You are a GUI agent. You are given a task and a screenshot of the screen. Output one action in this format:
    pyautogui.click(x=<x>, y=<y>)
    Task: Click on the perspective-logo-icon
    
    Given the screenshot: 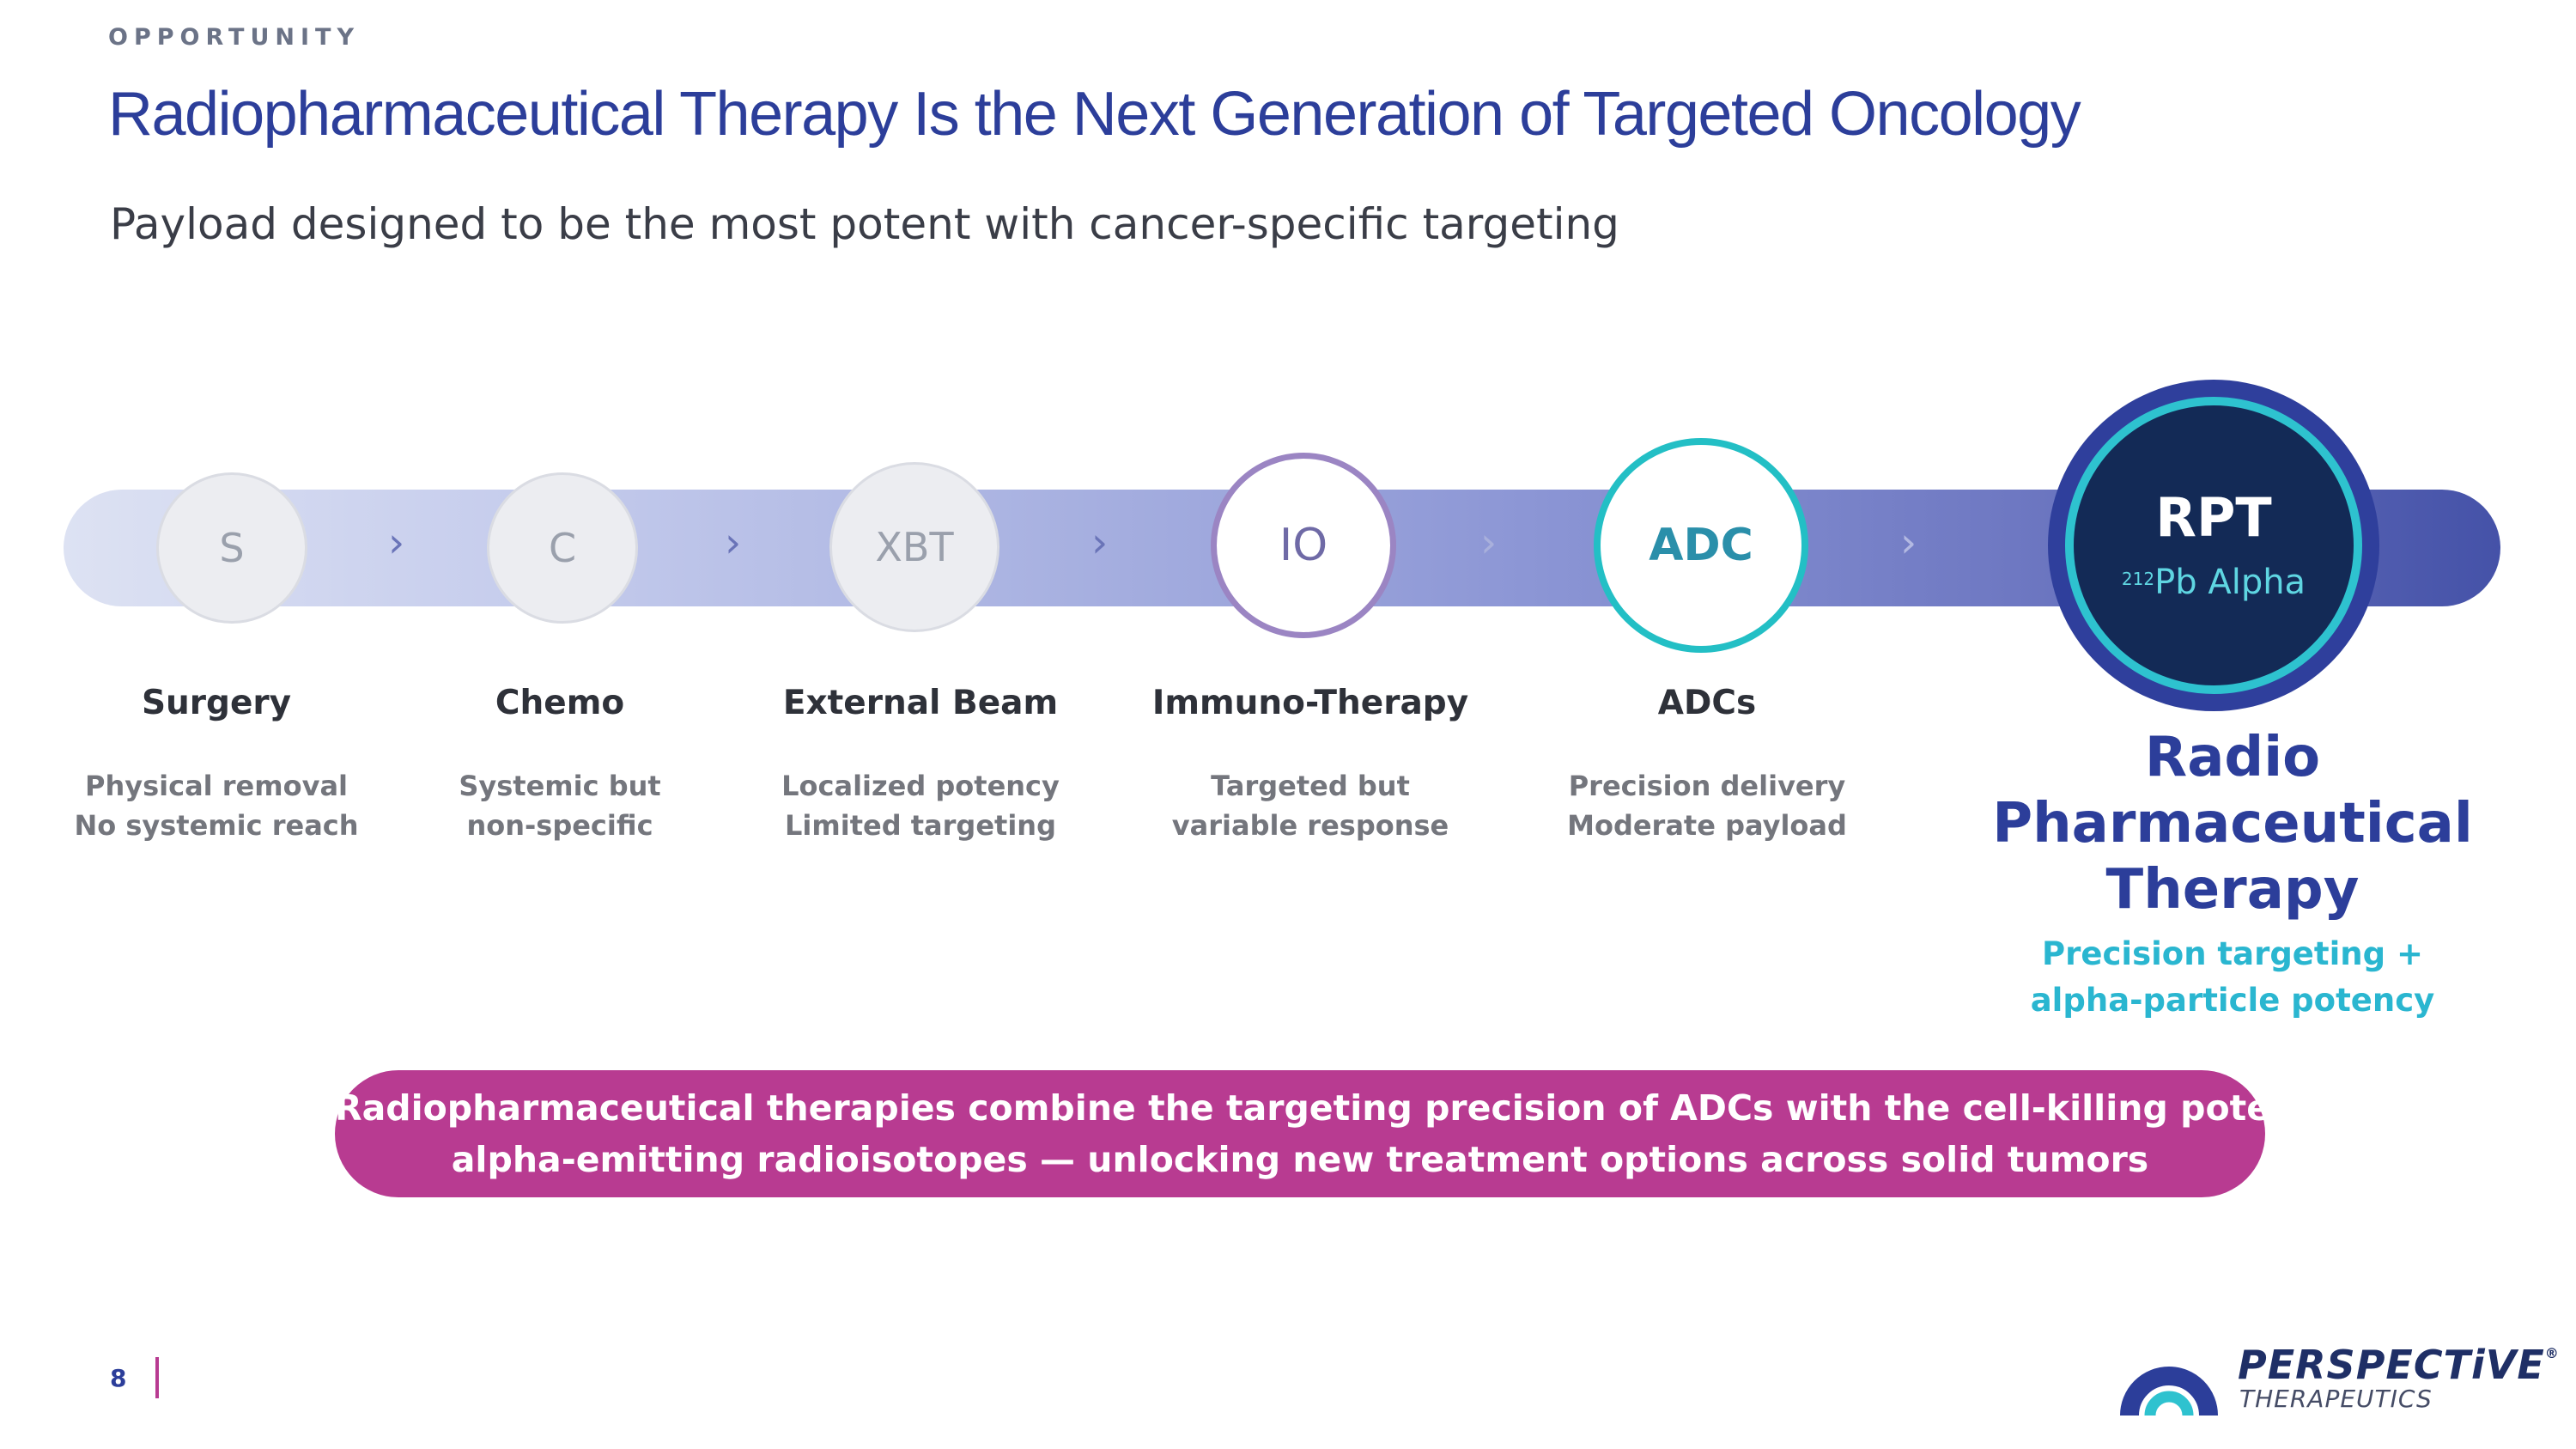 What is the action you would take?
    pyautogui.click(x=2169, y=1391)
    